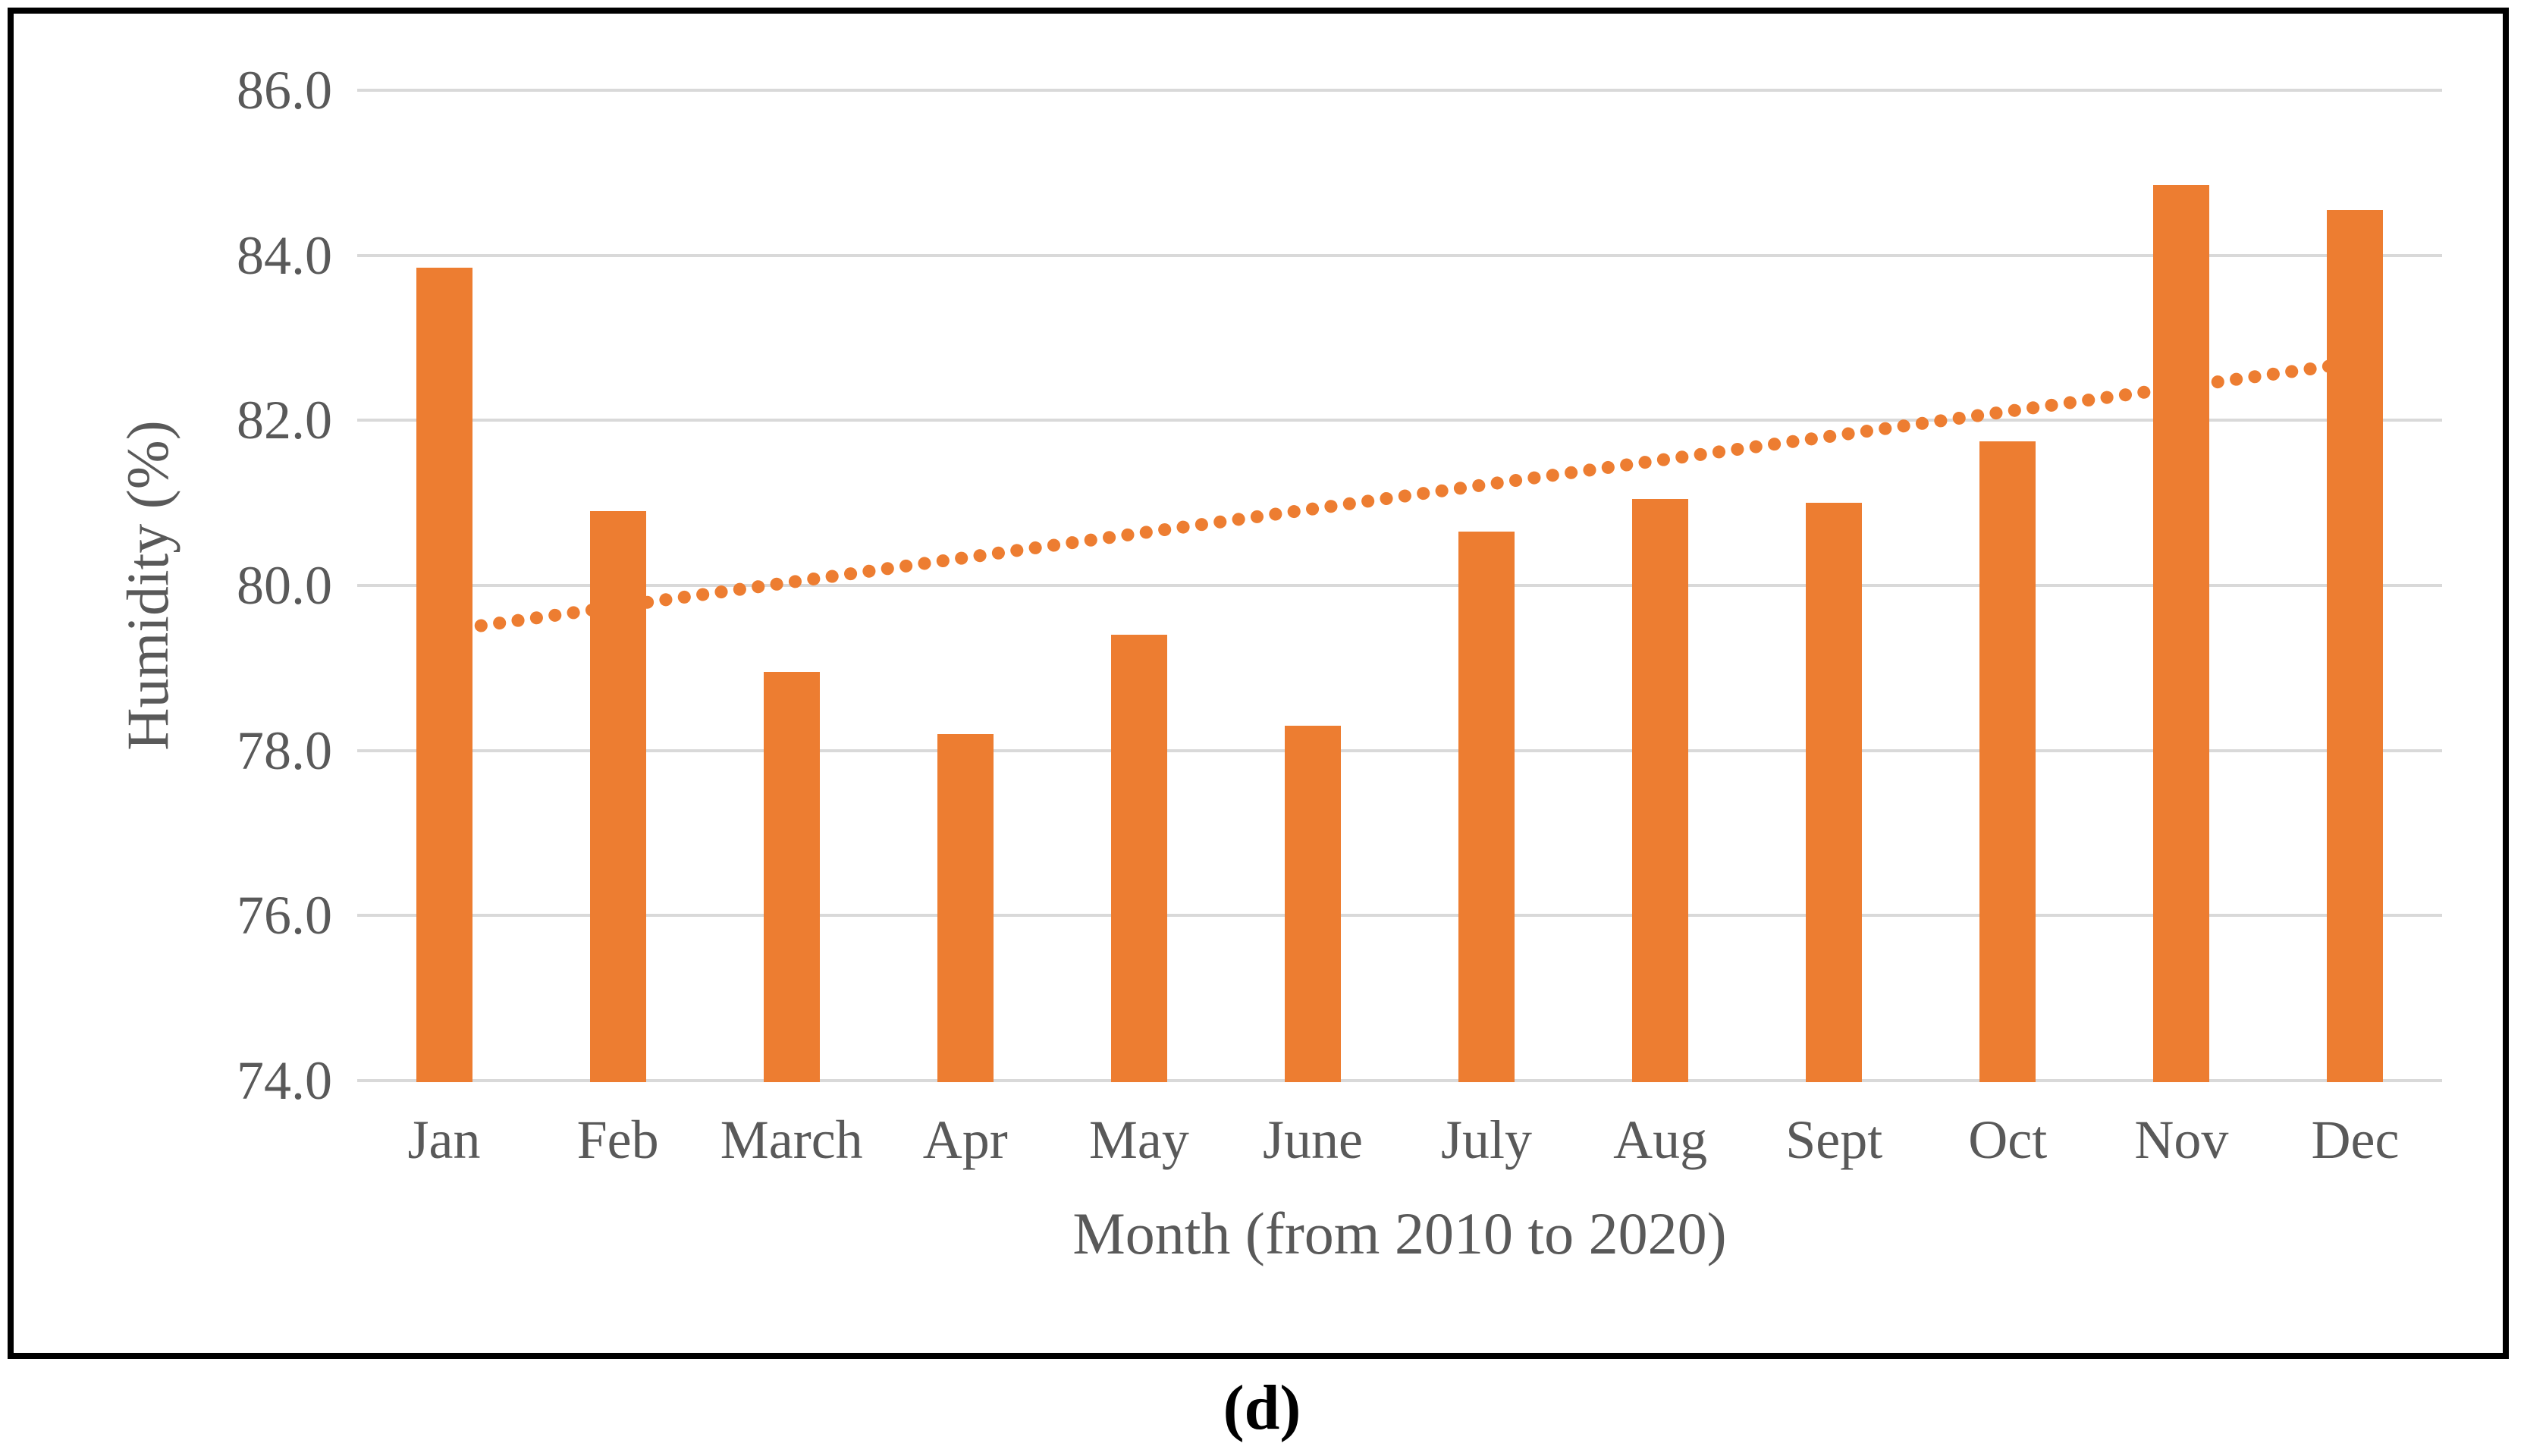 Image resolution: width=2524 pixels, height=1456 pixels. What do you see at coordinates (444, 1139) in the screenshot?
I see `x-tick-label-Jan: Jan` at bounding box center [444, 1139].